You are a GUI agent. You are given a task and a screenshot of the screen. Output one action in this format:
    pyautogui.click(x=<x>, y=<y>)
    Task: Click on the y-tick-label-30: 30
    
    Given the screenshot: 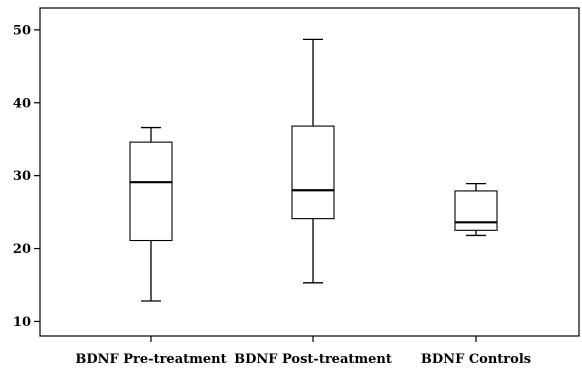 What is the action you would take?
    pyautogui.click(x=22, y=176)
    